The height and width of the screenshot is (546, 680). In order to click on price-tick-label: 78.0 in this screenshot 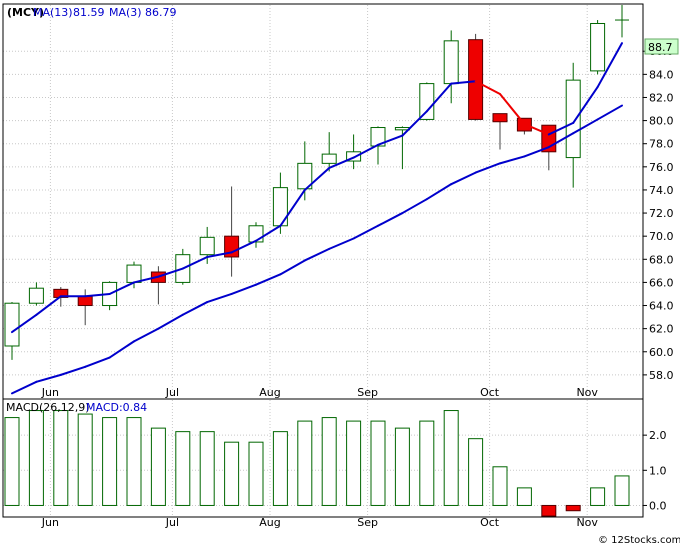, I will do `click(661, 144)`.